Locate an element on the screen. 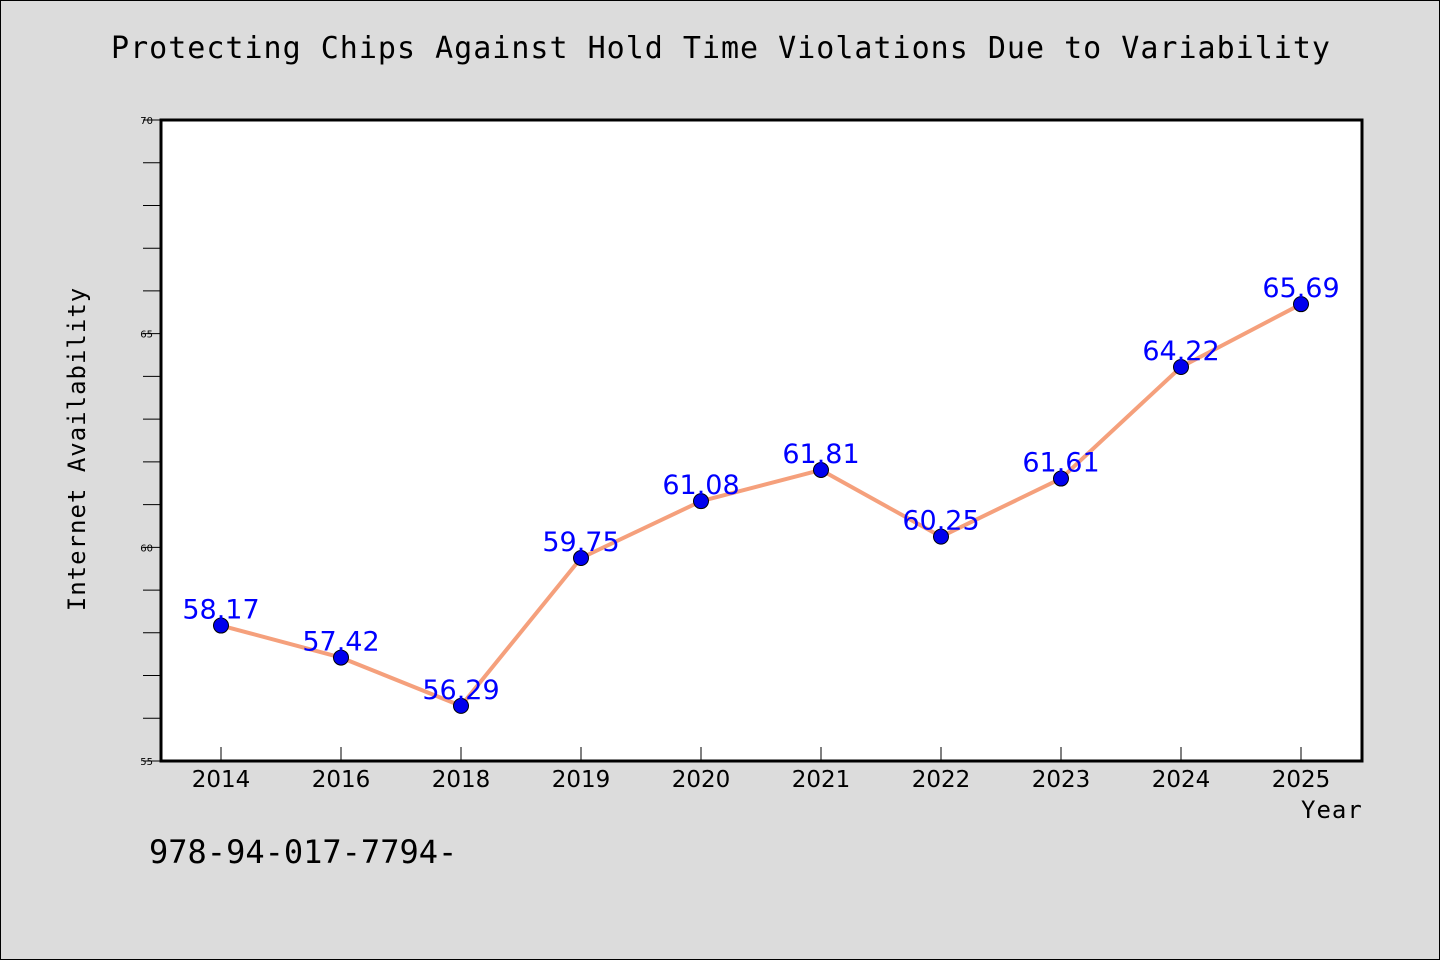  data-label: 65.69 is located at coordinates (1300, 288).